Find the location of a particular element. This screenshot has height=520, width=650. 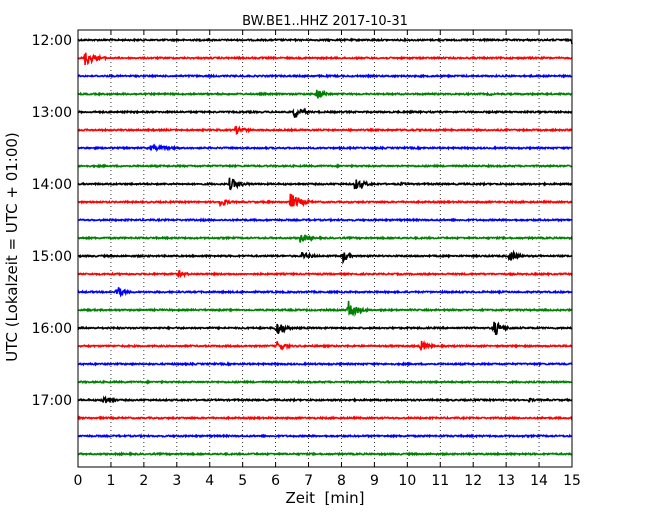

x-tick-label: 13 is located at coordinates (506, 481).